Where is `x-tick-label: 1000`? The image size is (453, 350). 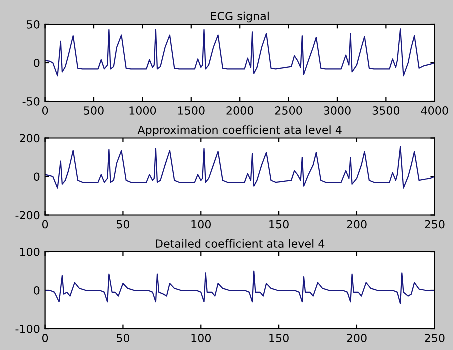
x-tick-label: 1000 is located at coordinates (143, 110).